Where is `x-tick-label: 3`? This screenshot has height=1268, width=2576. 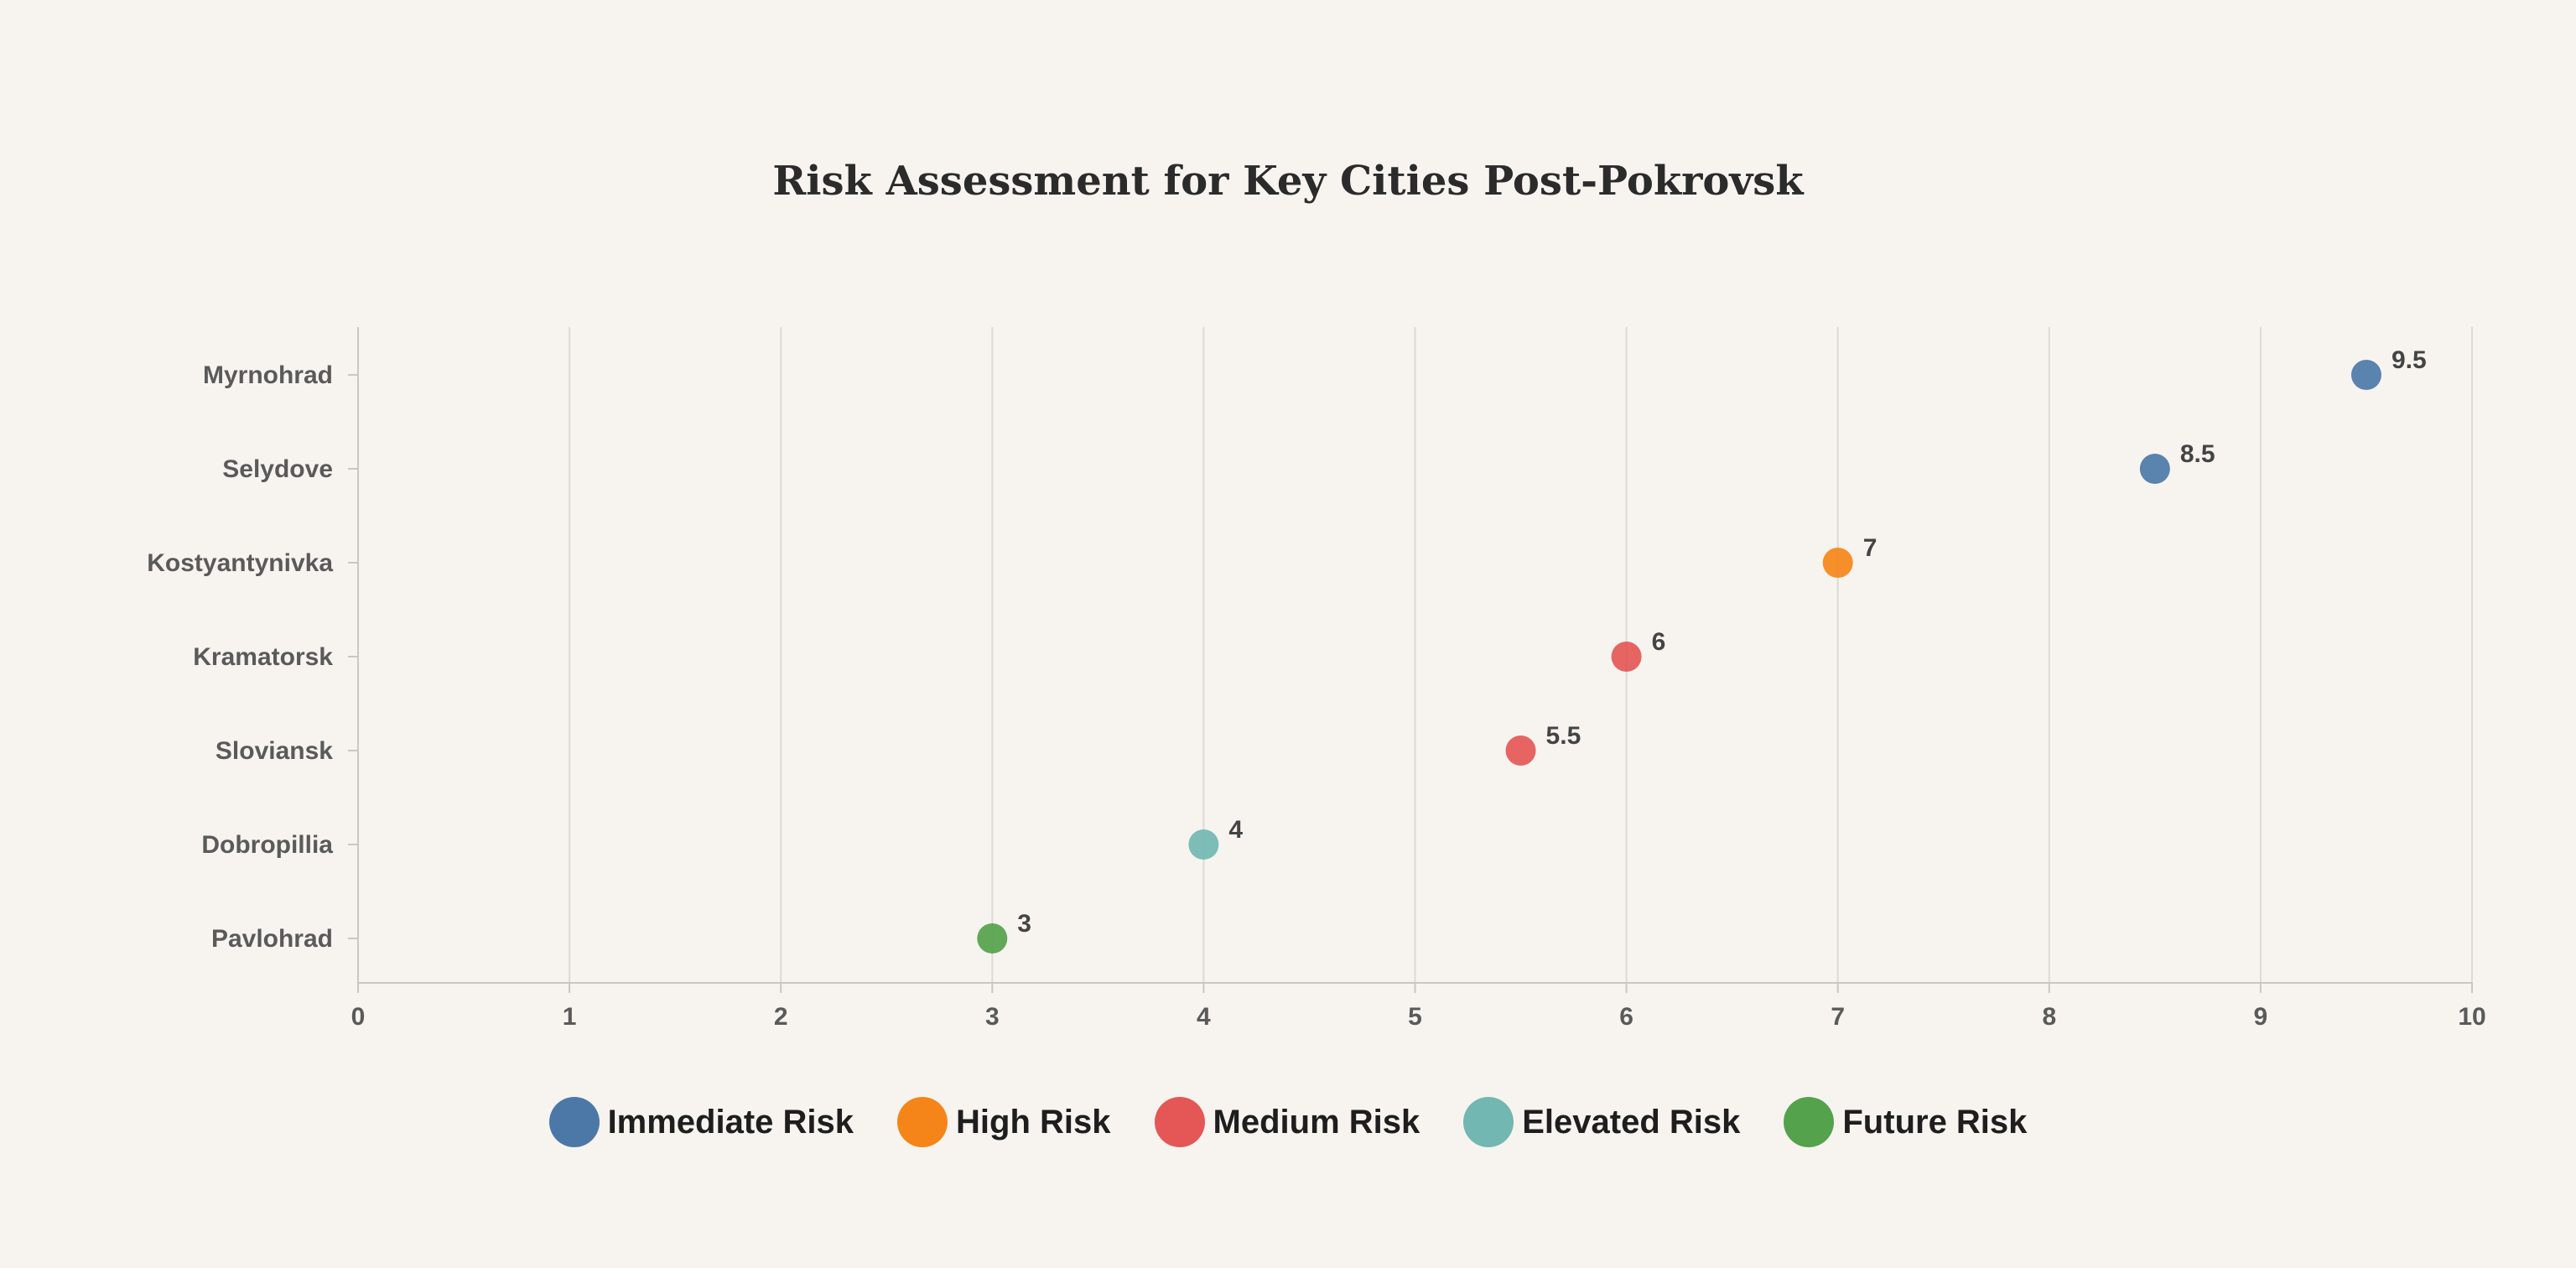
x-tick-label: 3 is located at coordinates (993, 1017).